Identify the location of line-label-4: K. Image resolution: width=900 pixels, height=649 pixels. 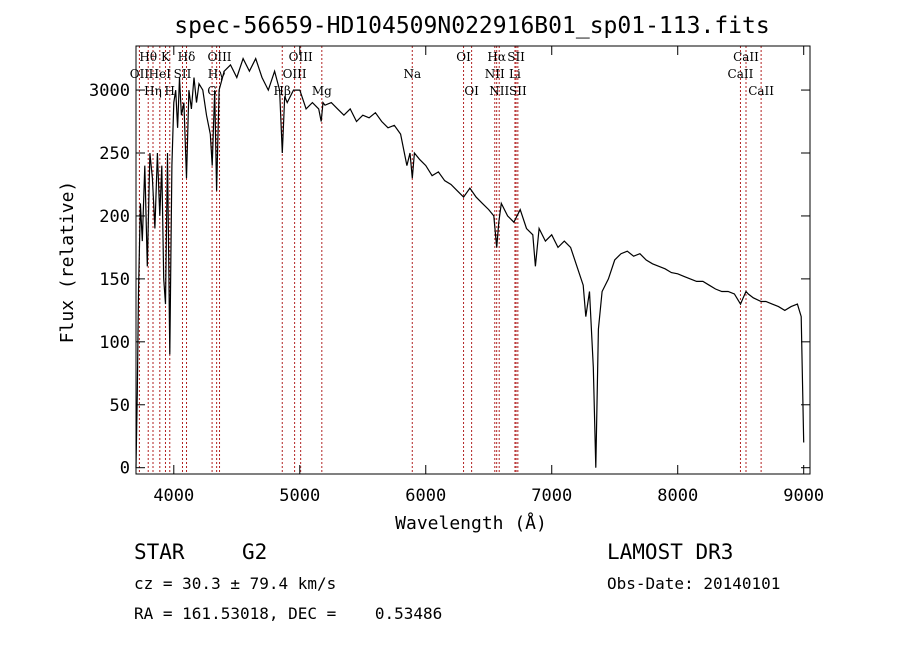
(166, 57).